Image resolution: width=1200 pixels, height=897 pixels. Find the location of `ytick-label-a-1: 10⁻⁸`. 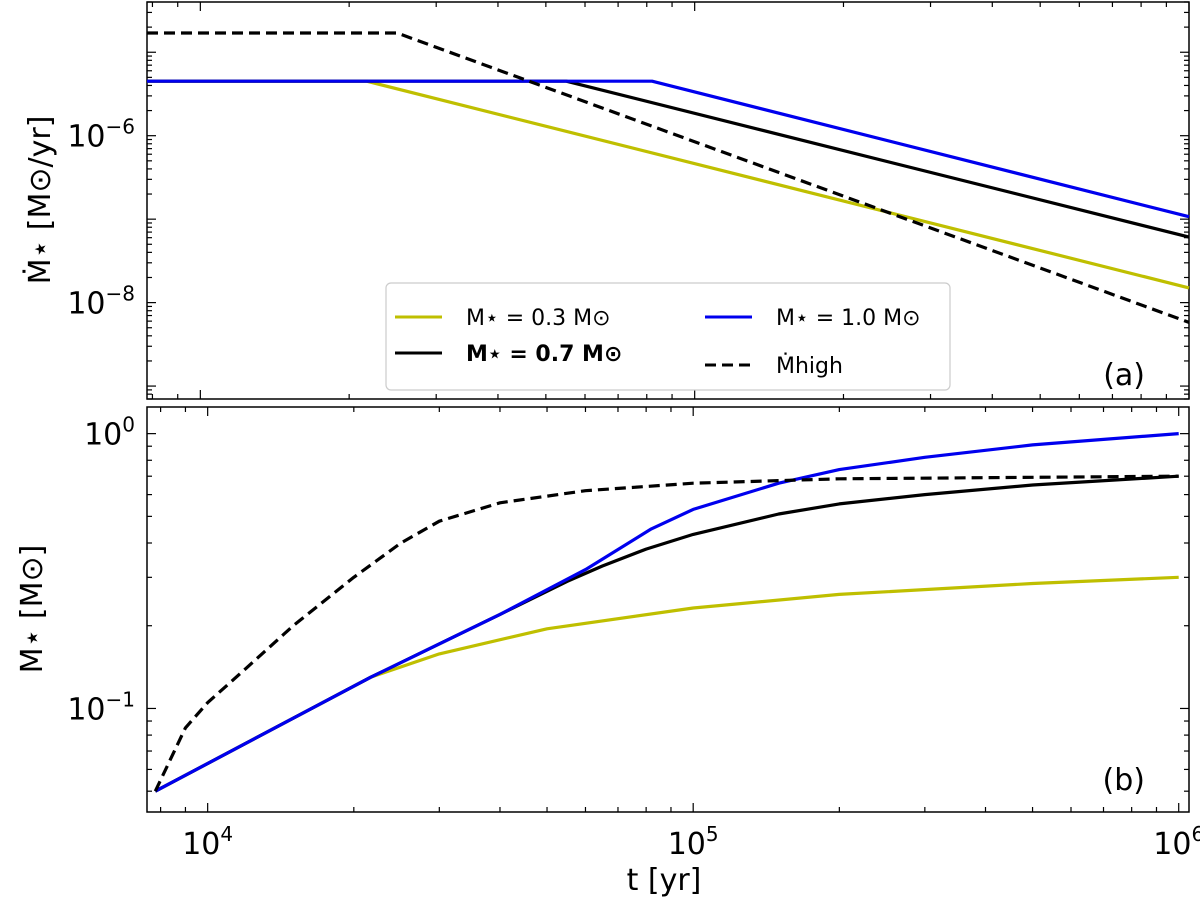

ytick-label-a-1: 10⁻⁸ is located at coordinates (101, 302).